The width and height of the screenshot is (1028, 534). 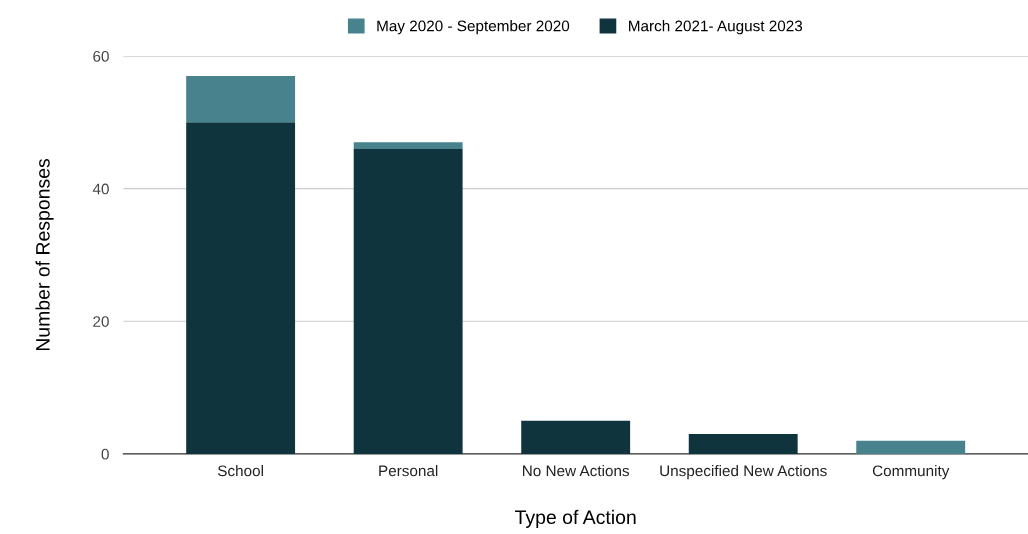 What do you see at coordinates (101, 321) in the screenshot?
I see `y-tick-label: 20` at bounding box center [101, 321].